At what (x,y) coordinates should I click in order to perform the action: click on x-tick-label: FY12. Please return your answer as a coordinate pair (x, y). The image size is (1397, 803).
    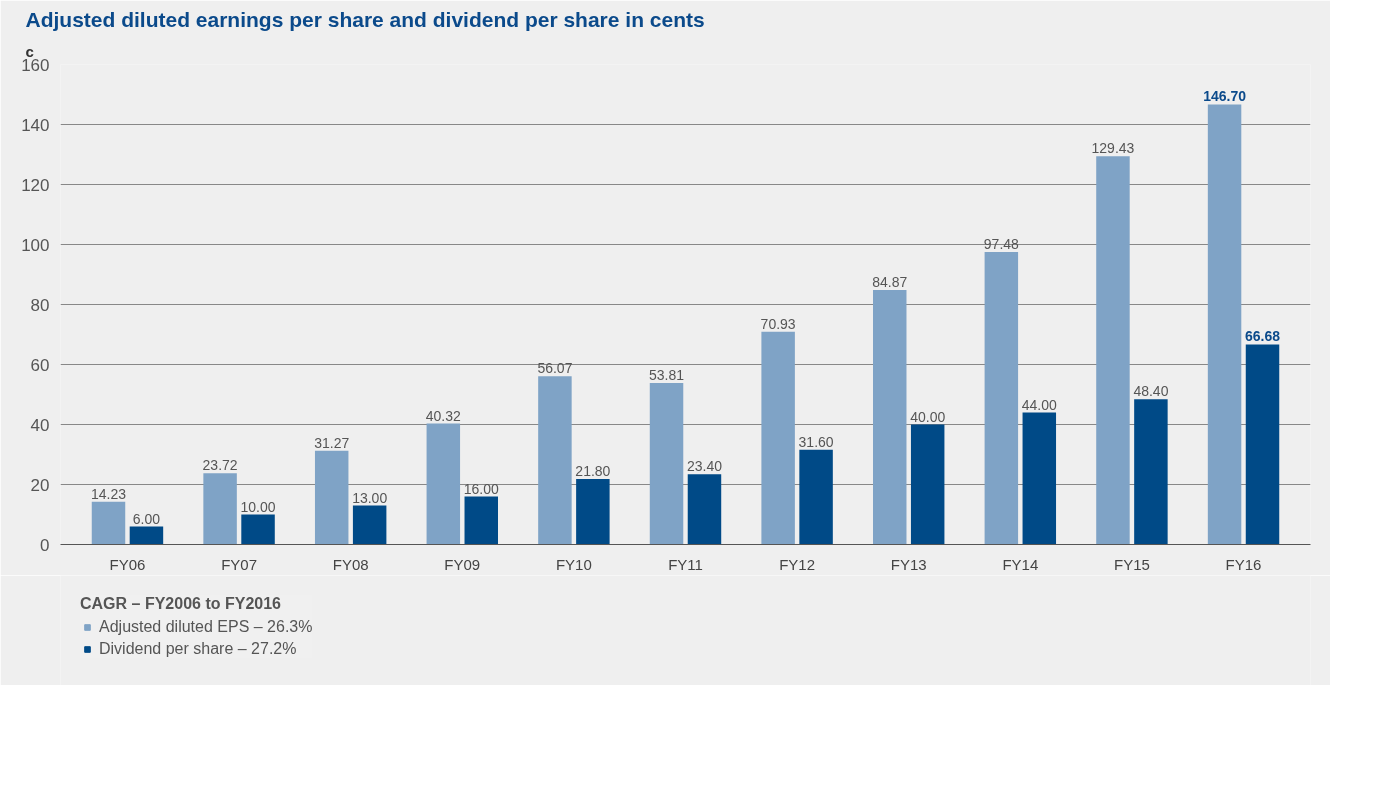
    Looking at the image, I should click on (797, 564).